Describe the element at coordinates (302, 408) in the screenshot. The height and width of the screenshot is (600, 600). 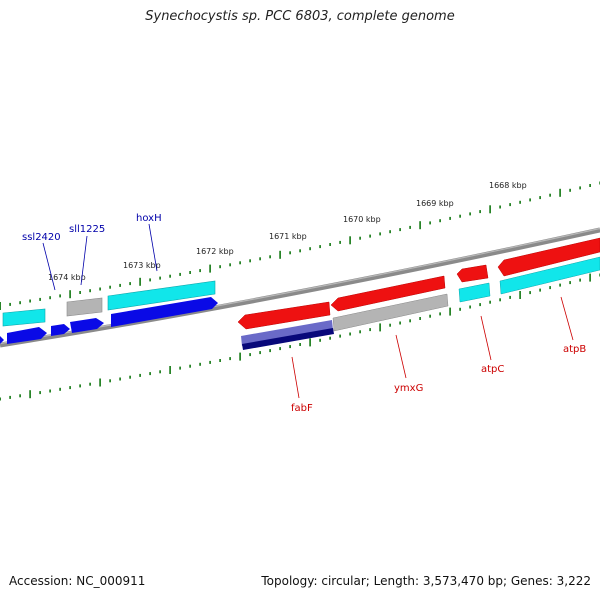
I see `gene-label-fabf: fabF` at that location.